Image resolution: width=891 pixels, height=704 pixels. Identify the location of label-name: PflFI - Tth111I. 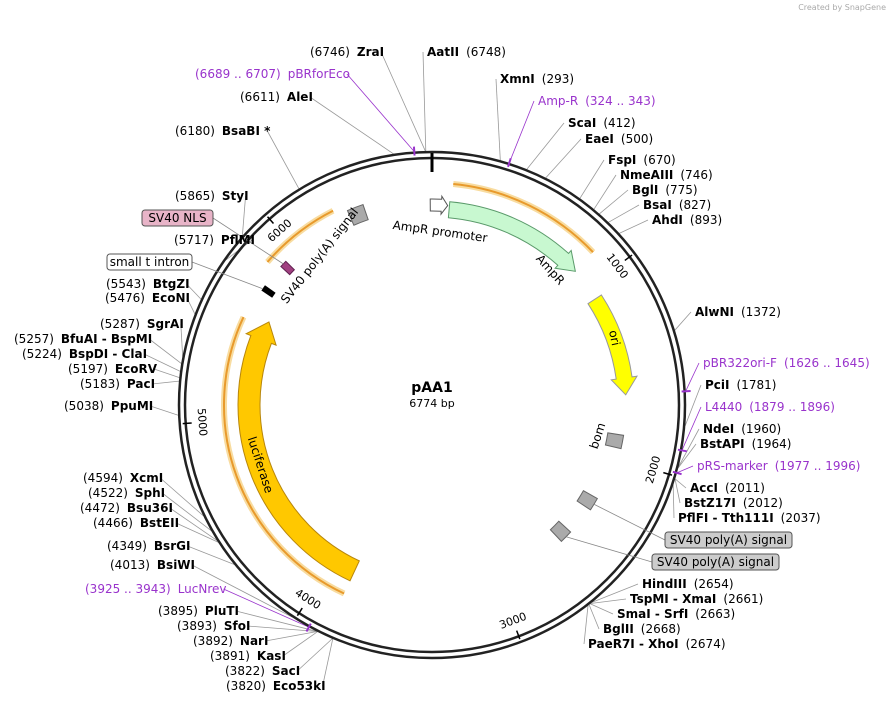
(726, 518).